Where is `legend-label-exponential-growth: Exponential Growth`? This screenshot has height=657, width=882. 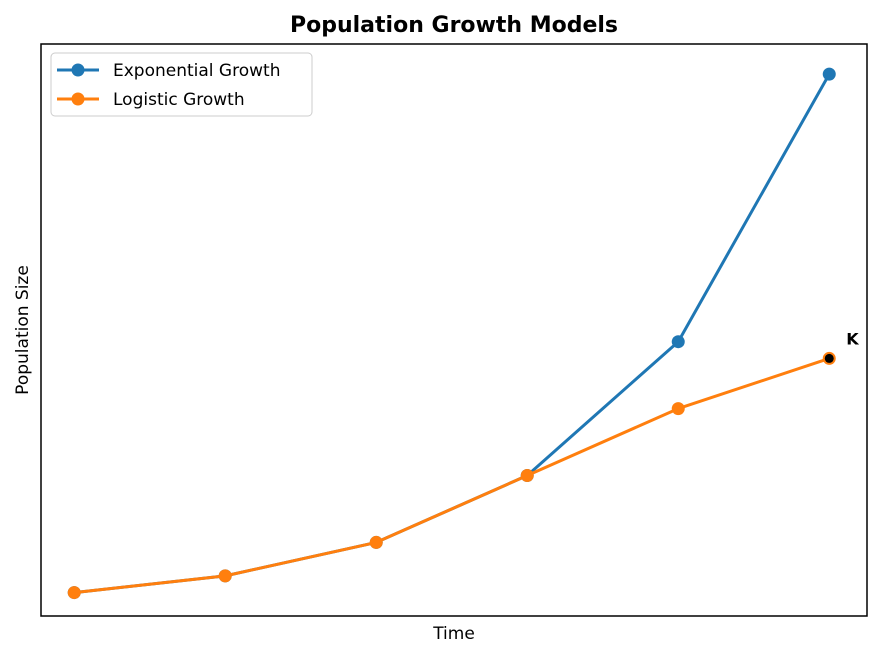 legend-label-exponential-growth: Exponential Growth is located at coordinates (196, 71).